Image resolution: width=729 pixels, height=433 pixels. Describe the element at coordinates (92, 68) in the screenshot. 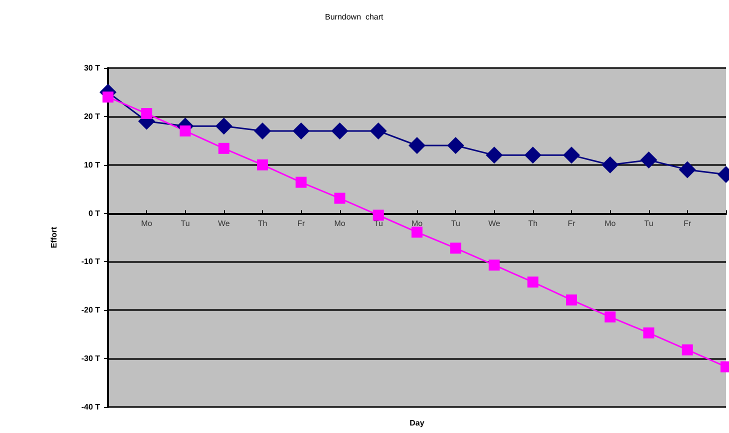

I see `y-tick-label: 30 T` at that location.